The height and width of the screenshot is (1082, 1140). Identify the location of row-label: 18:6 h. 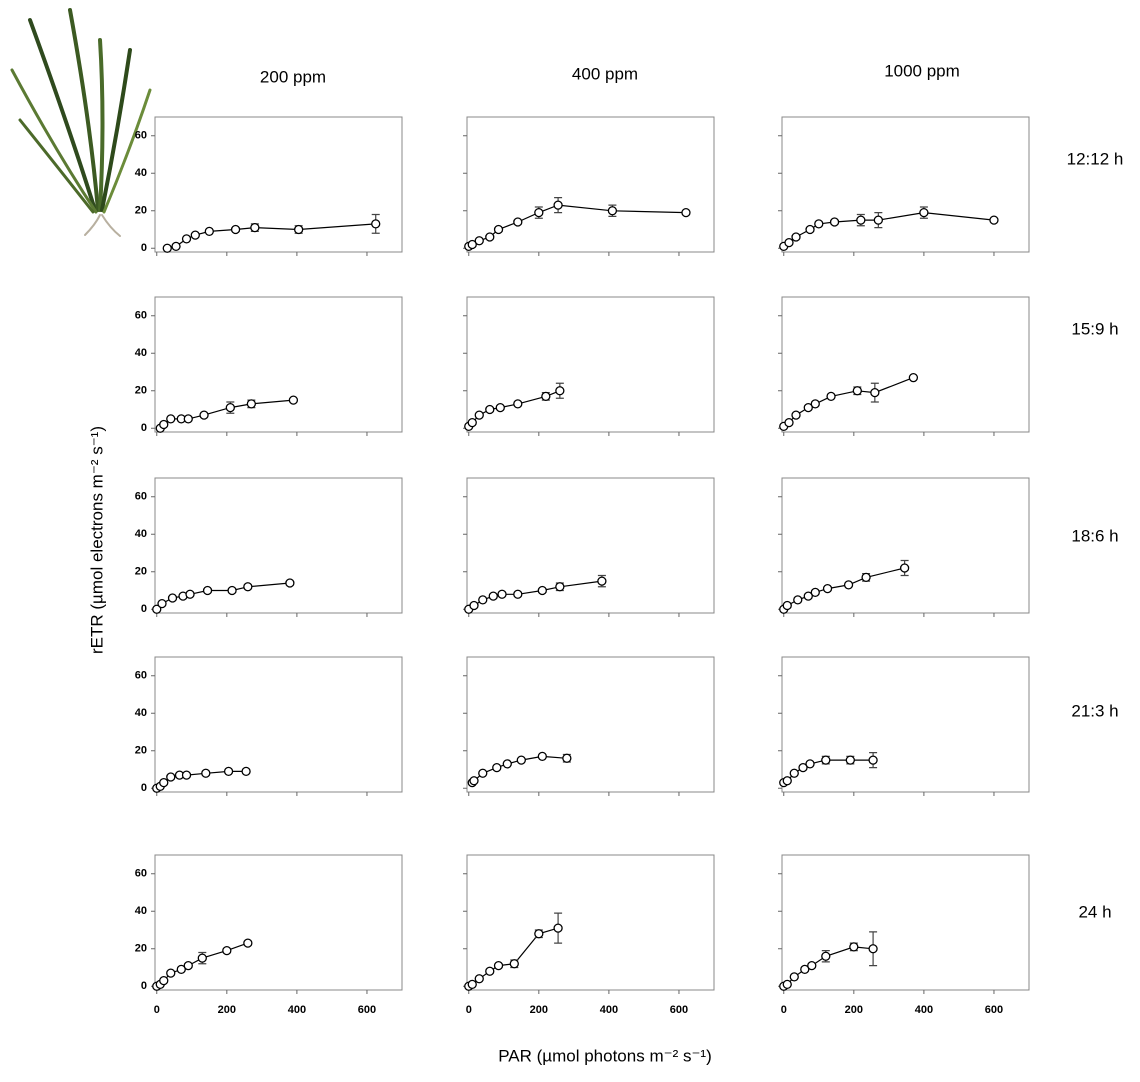
(1094, 535).